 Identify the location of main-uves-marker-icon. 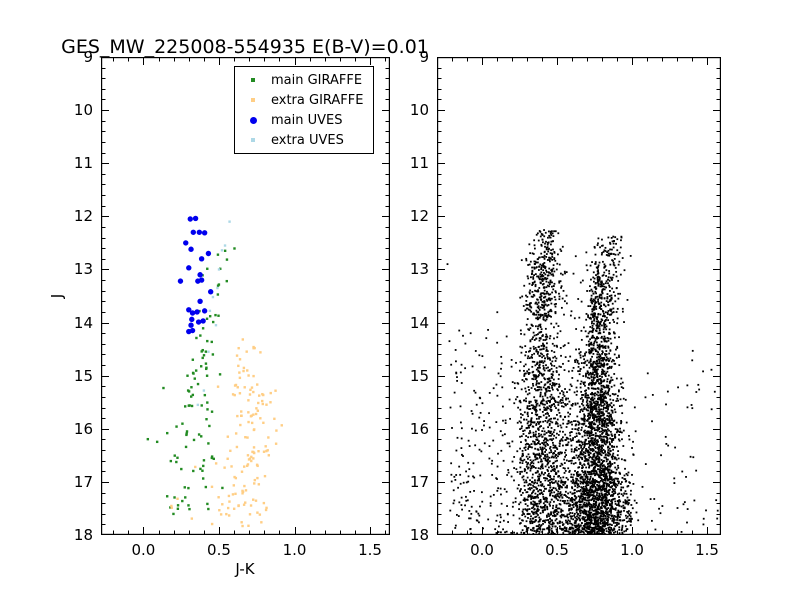
(253, 120).